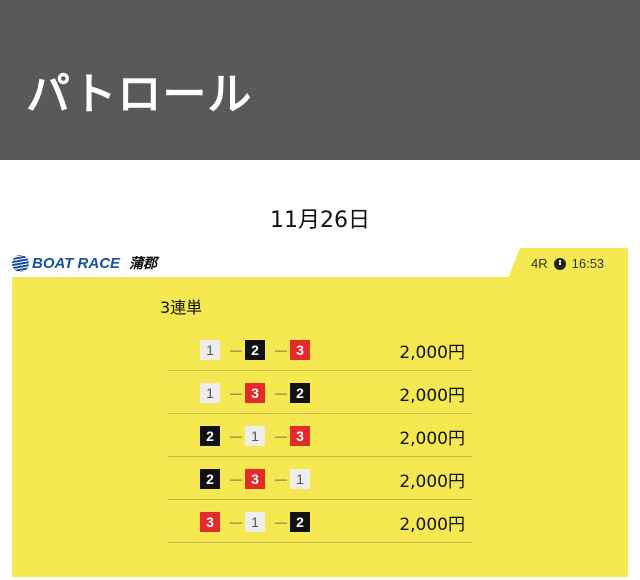 The height and width of the screenshot is (580, 640). I want to click on bet-type: 3連単, so click(181, 307).